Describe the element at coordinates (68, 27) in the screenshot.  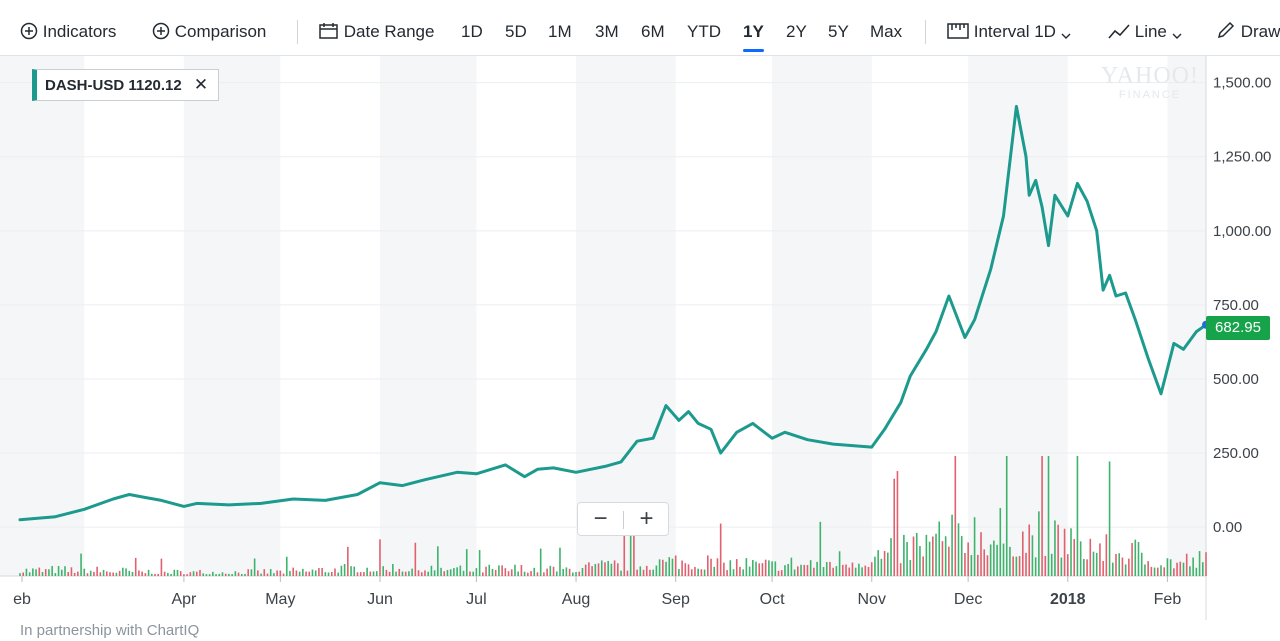
I see `indicators-button: Indicators` at that location.